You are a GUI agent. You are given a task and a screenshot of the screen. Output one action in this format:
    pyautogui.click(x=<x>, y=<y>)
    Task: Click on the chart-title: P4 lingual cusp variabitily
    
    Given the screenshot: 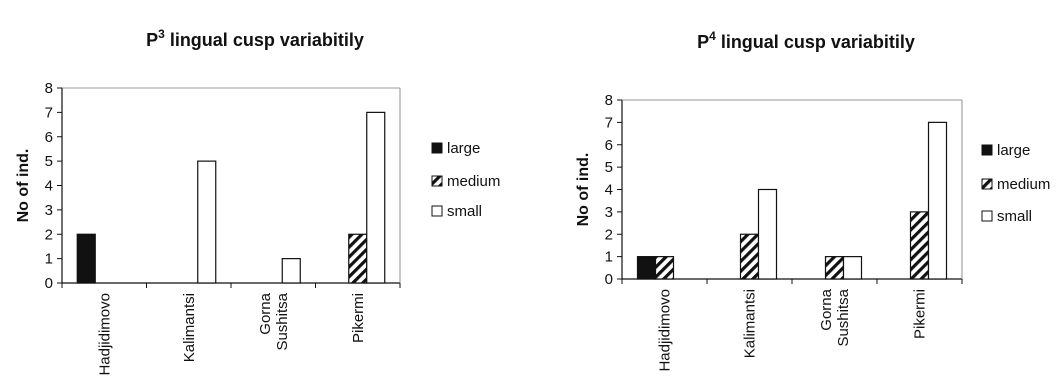 What is the action you would take?
    pyautogui.click(x=806, y=40)
    